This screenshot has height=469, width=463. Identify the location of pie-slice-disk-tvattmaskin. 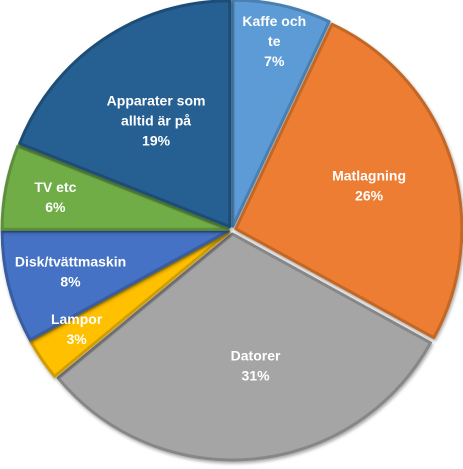
(115, 285).